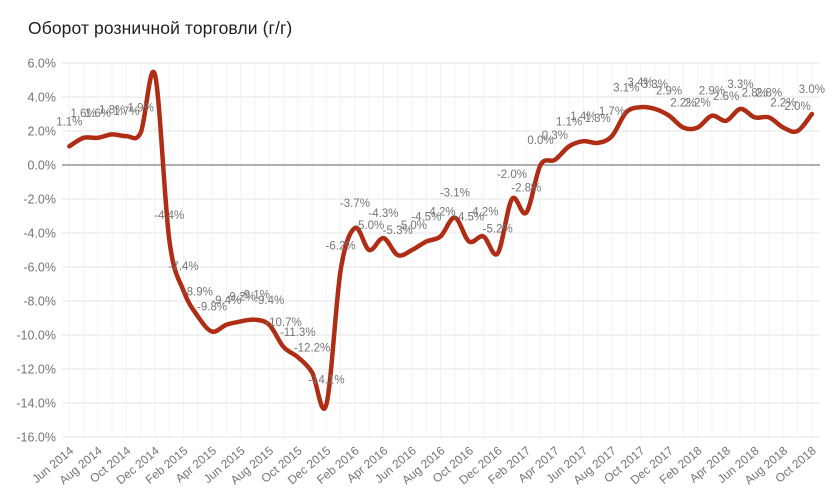 This screenshot has height=496, width=835. What do you see at coordinates (42, 132) in the screenshot?
I see `y-axis-label: 2.0%` at bounding box center [42, 132].